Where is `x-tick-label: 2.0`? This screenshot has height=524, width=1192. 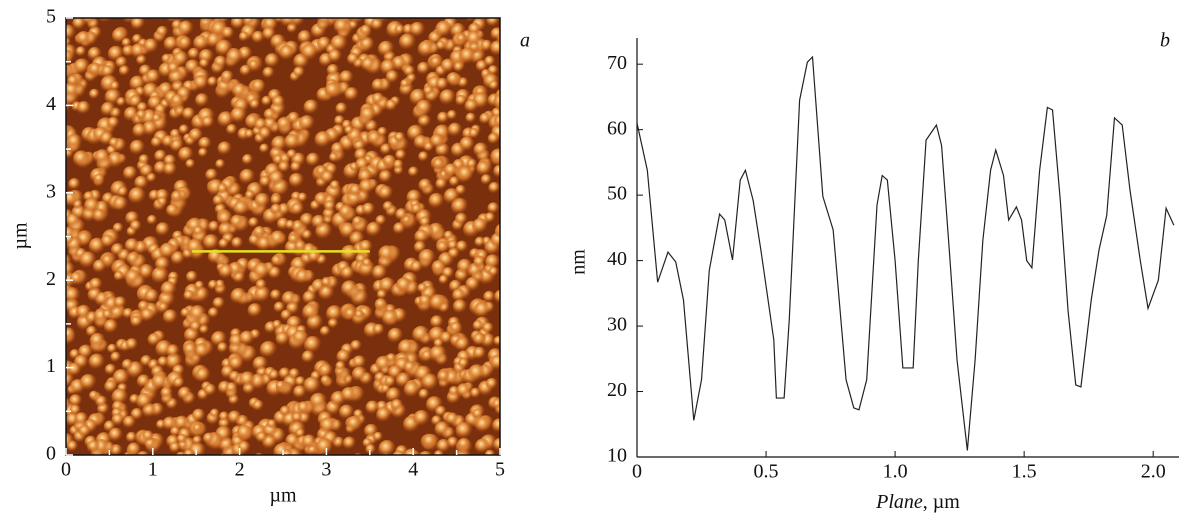 x-tick-label: 2.0 is located at coordinates (1153, 472).